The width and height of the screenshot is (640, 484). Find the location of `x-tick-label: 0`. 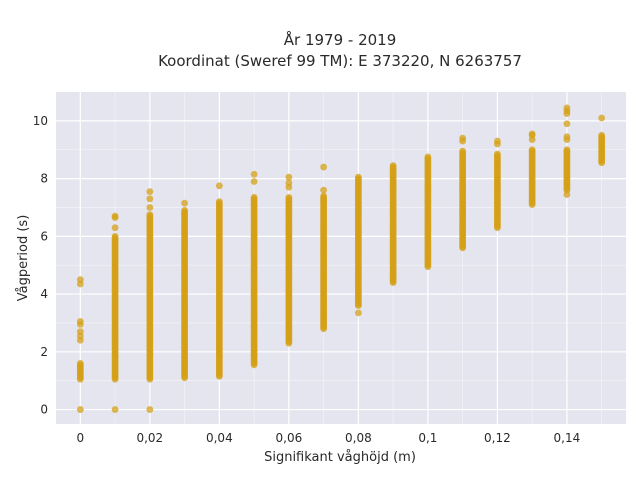

x-tick-label: 0 is located at coordinates (81, 438).